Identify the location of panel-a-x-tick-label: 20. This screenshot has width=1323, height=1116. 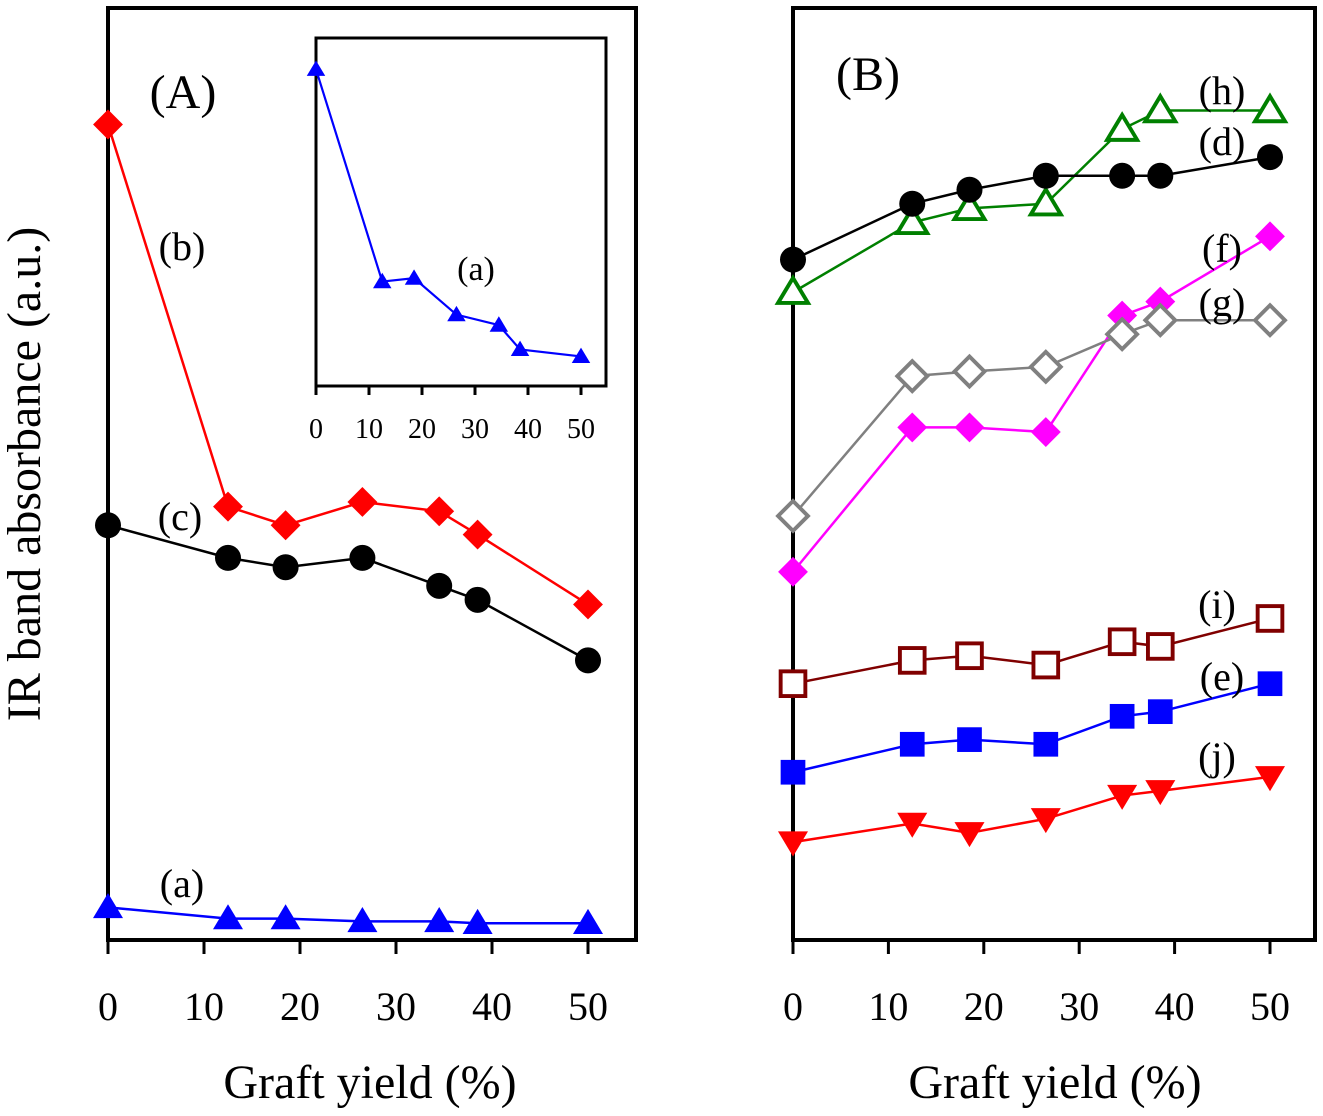
(300, 1006).